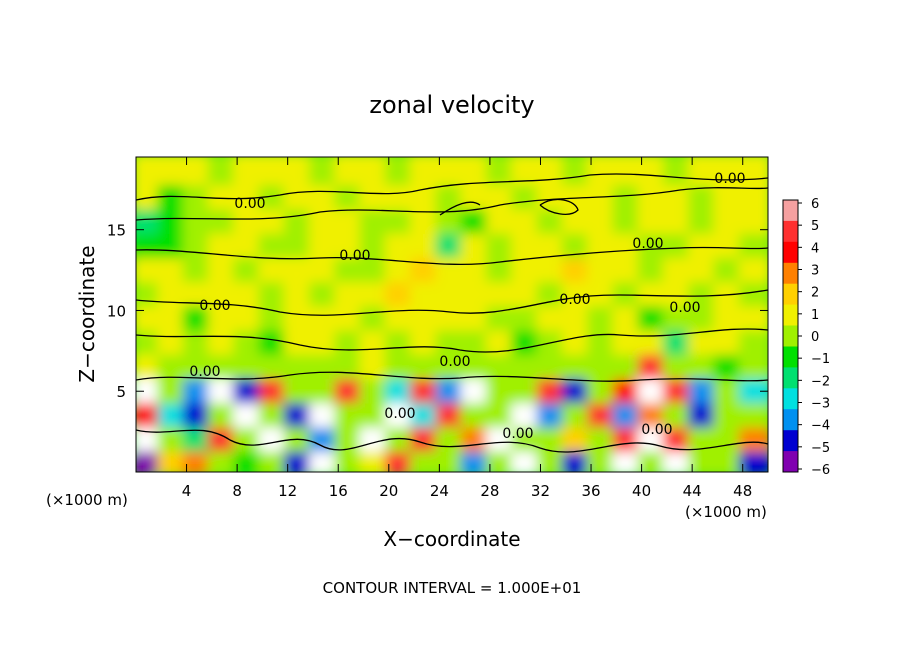 The width and height of the screenshot is (904, 654). What do you see at coordinates (815, 293) in the screenshot?
I see `colorbar-label: 2` at bounding box center [815, 293].